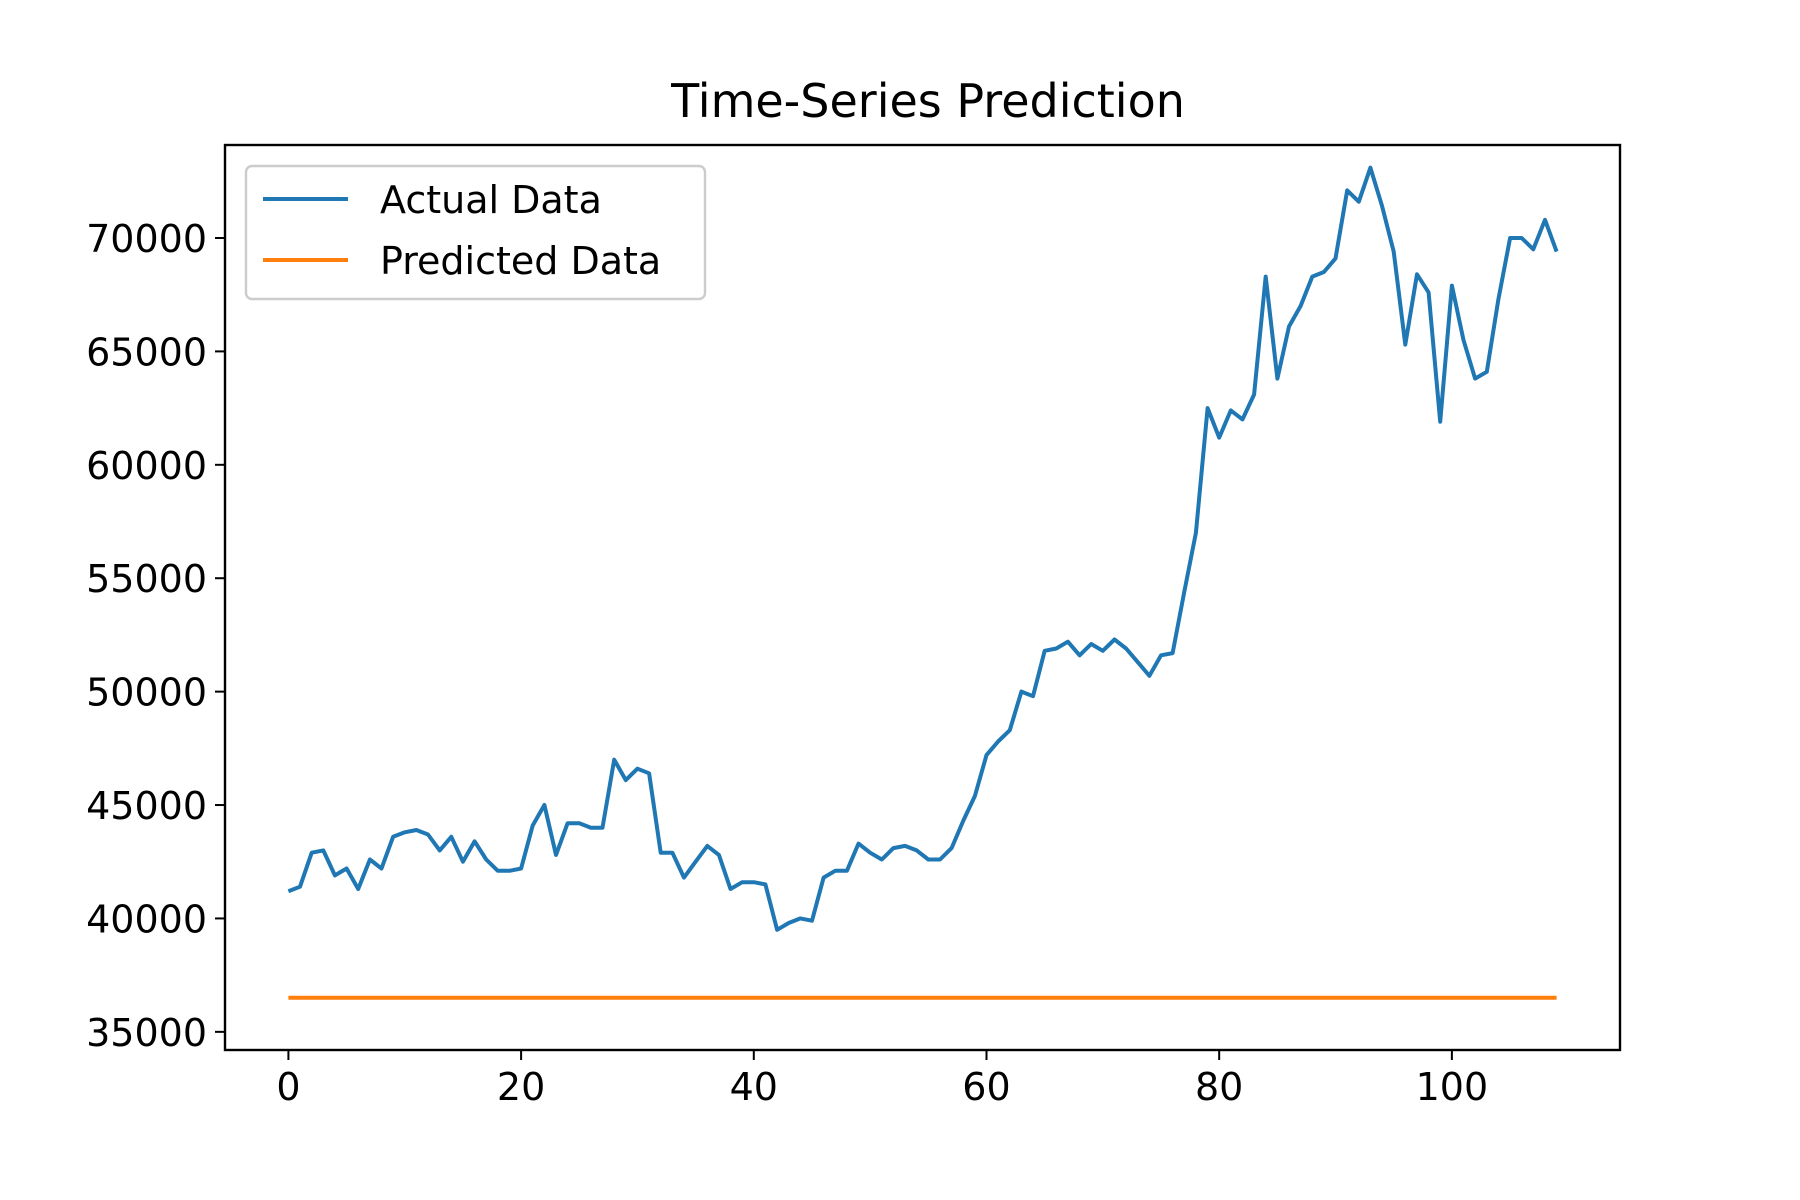 The height and width of the screenshot is (1200, 1800). I want to click on y-tick-label: 70000, so click(146, 239).